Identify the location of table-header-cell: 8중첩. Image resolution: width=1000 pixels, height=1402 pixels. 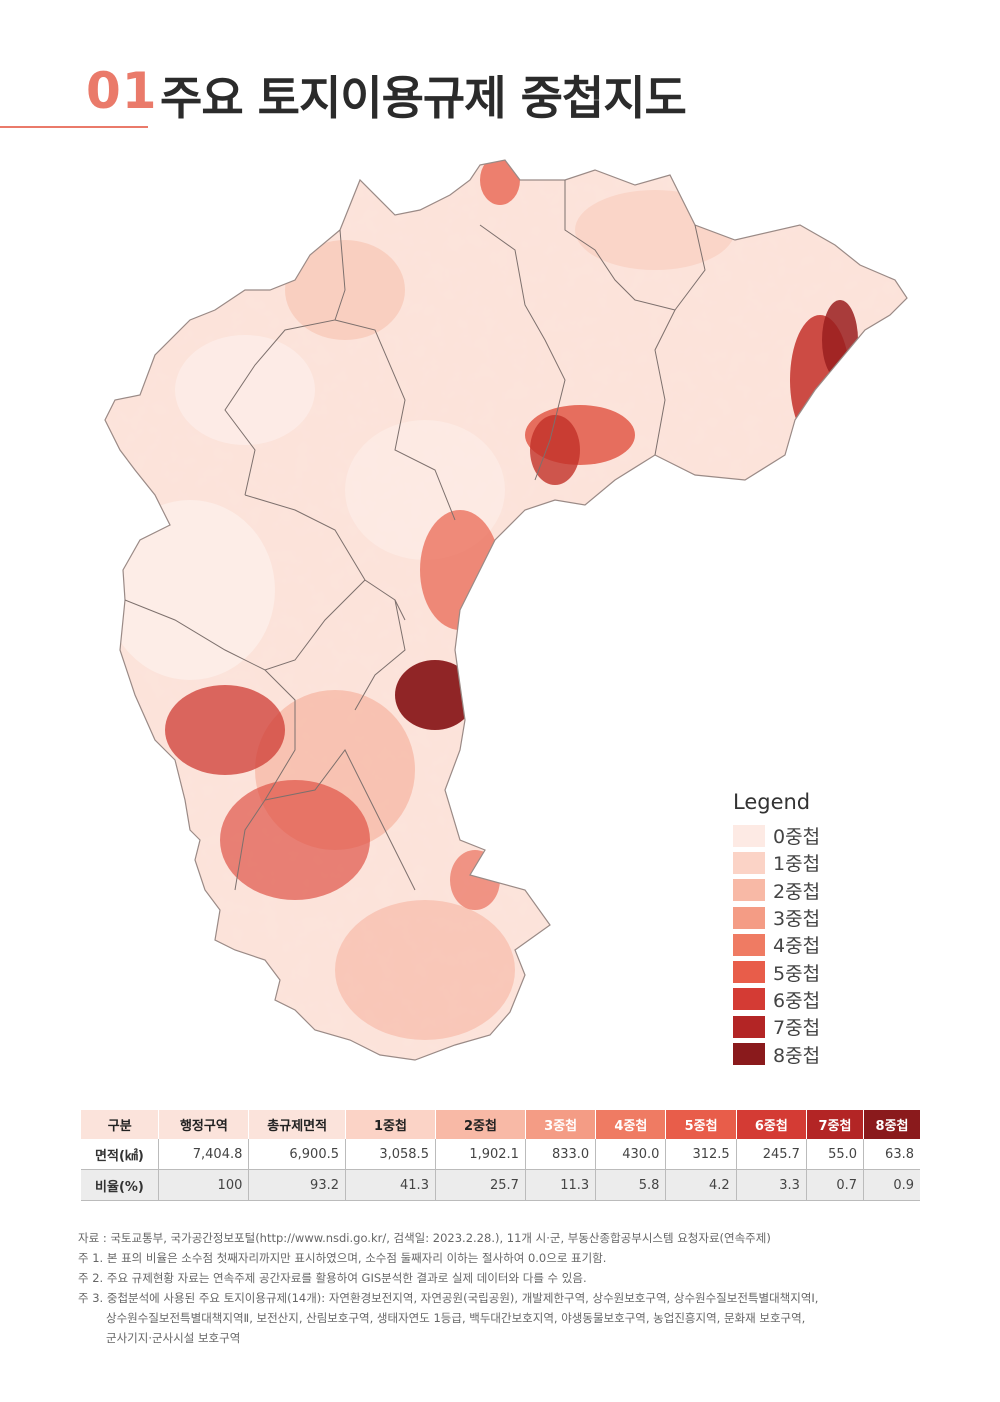
(891, 1124).